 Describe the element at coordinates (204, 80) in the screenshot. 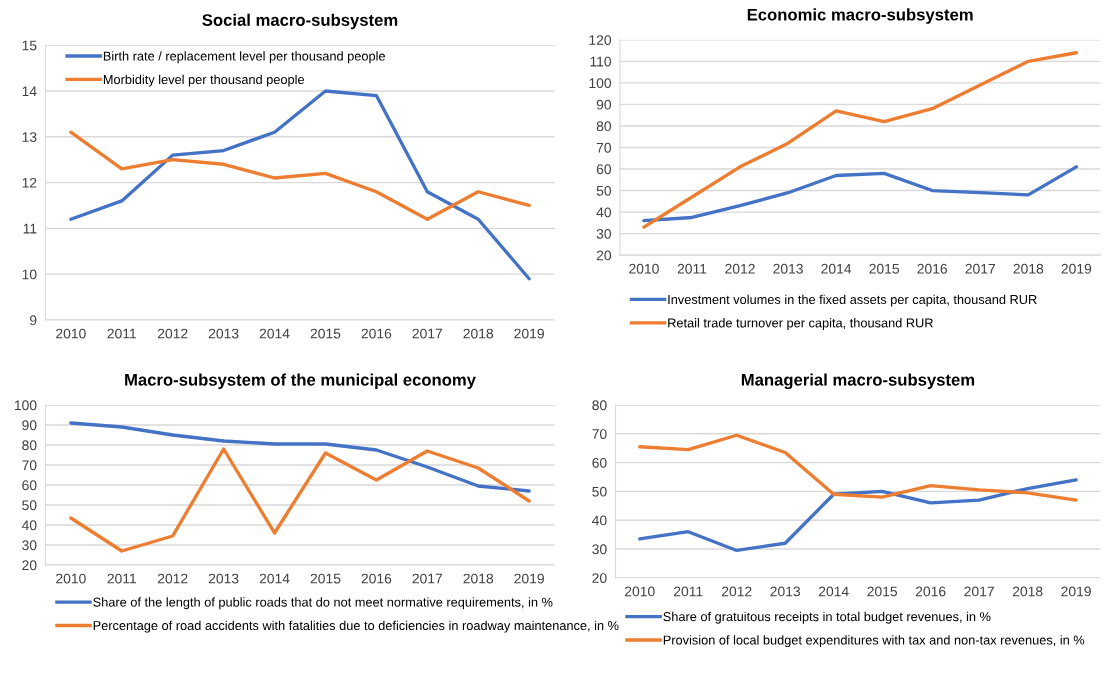

I see `legend-label: Morbidity level per thousand people` at that location.